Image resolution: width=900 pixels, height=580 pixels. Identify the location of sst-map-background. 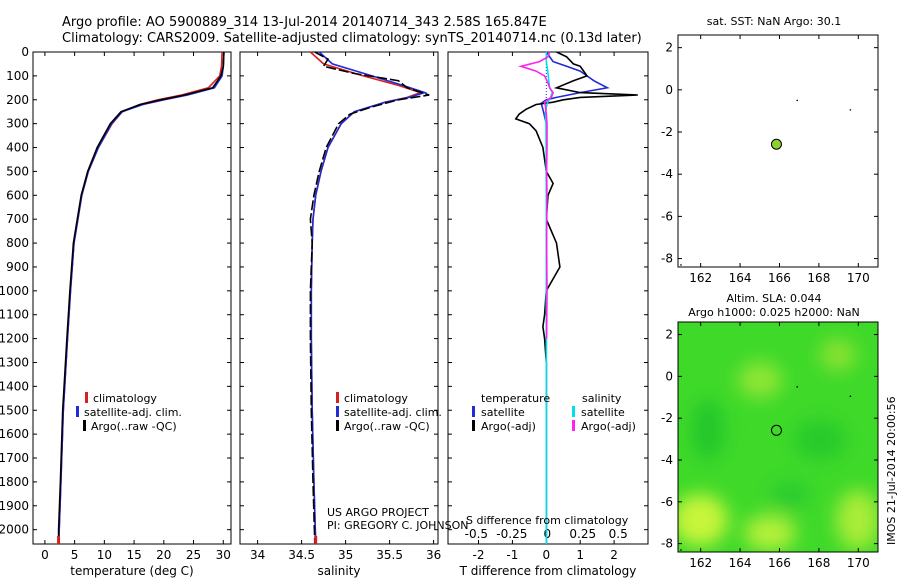
(778, 151).